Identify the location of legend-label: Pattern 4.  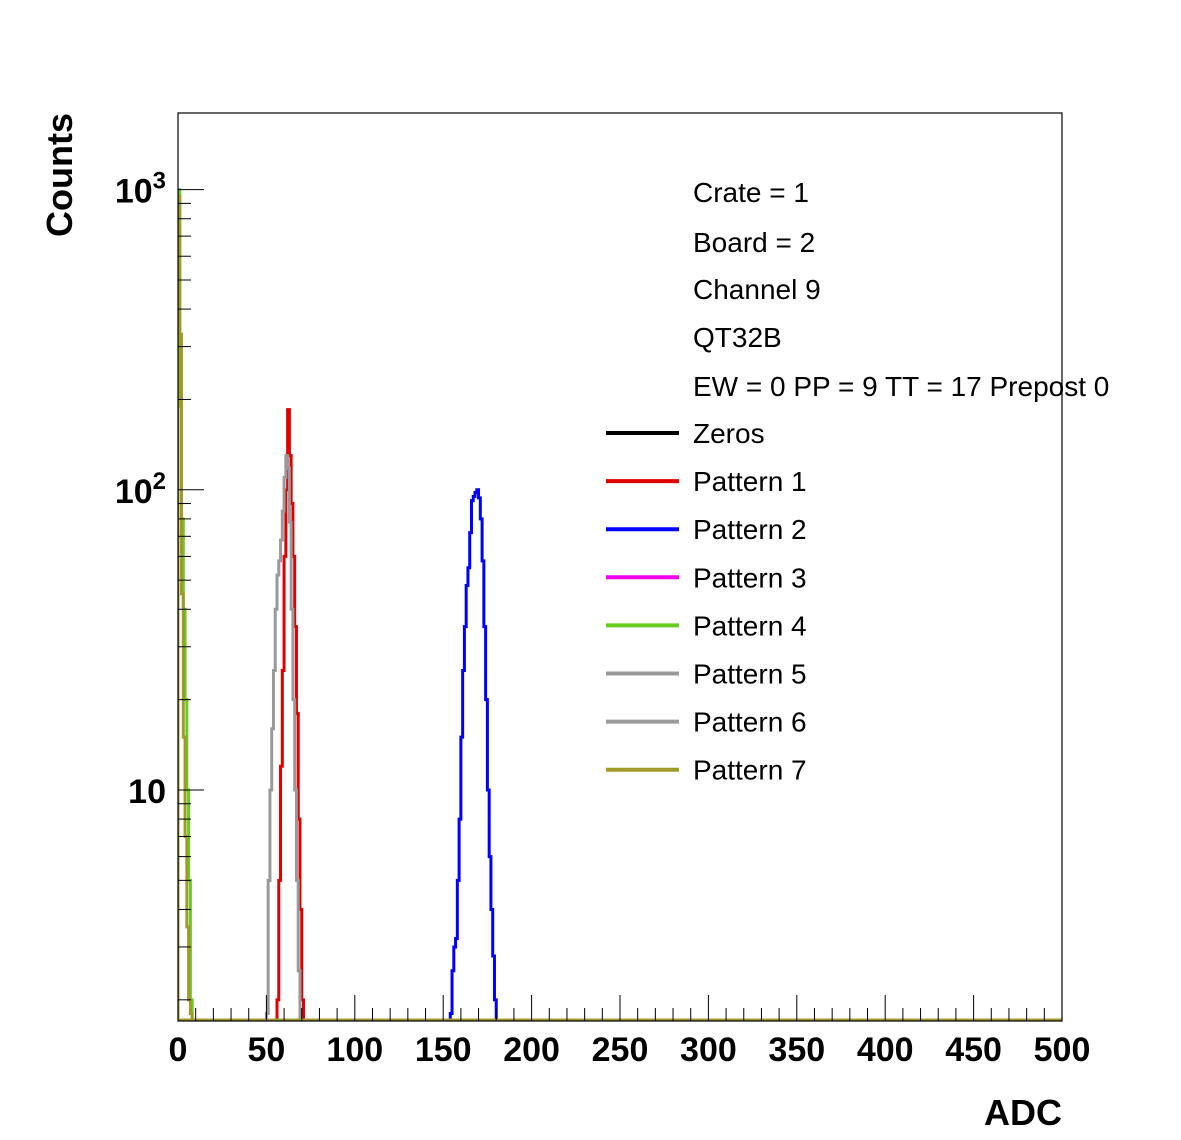
(750, 625).